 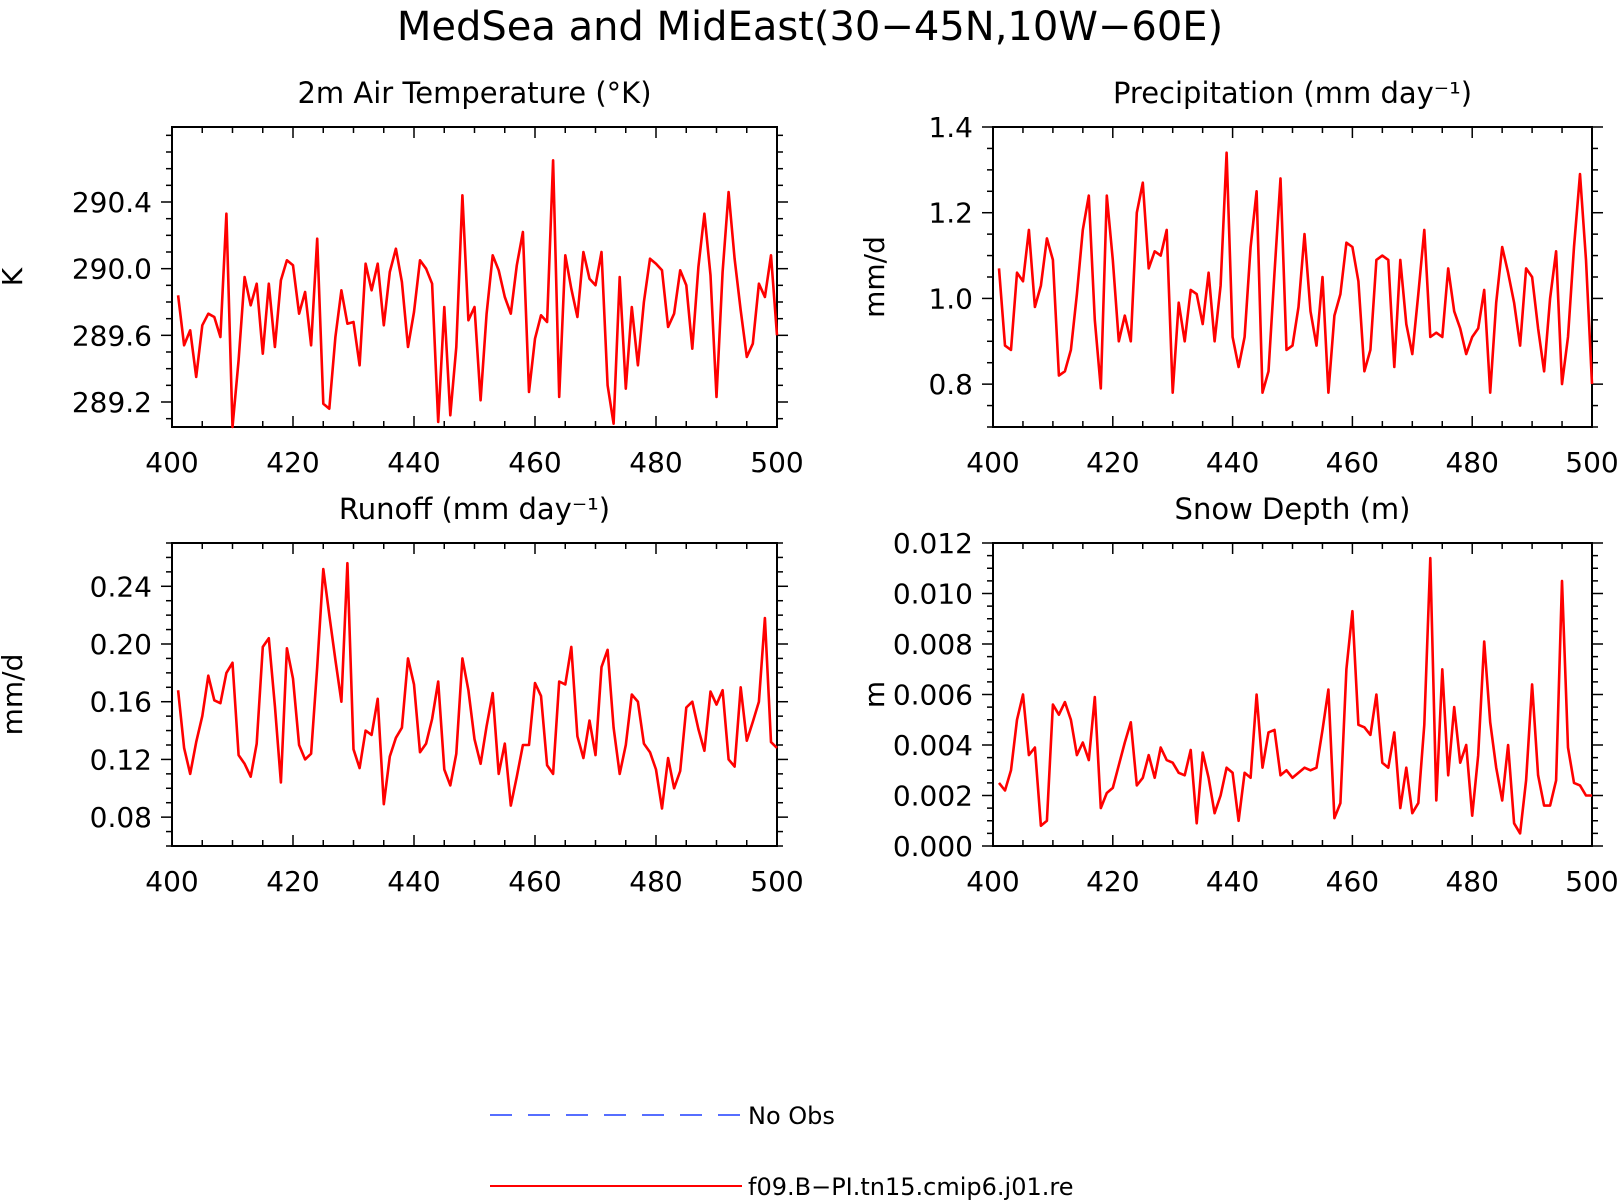 What do you see at coordinates (112, 202) in the screenshot?
I see `y-tick-label: 290.4` at bounding box center [112, 202].